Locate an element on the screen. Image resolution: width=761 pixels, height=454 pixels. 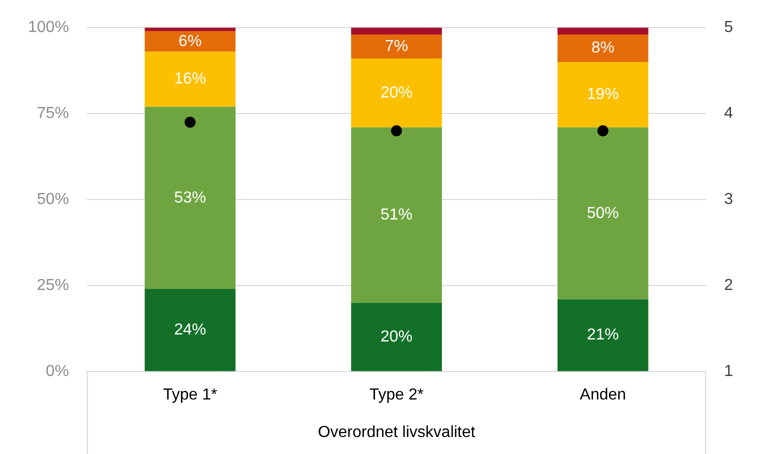
y2-tick-label: 1 is located at coordinates (729, 371).